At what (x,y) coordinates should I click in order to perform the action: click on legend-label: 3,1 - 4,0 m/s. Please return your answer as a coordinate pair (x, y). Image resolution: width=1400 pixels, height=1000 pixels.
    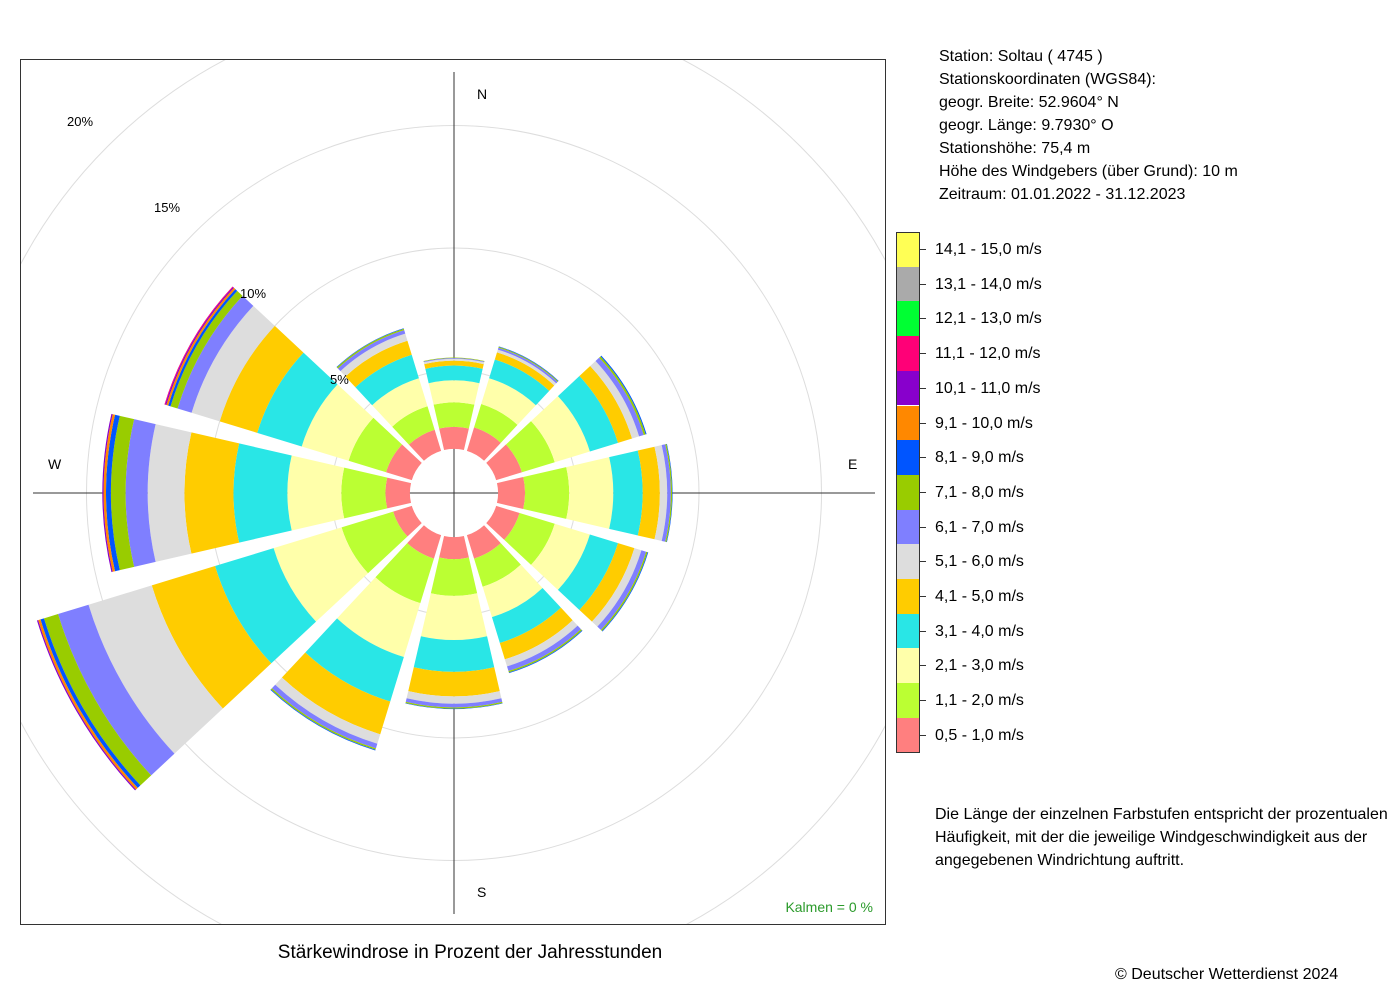
    Looking at the image, I should click on (979, 631).